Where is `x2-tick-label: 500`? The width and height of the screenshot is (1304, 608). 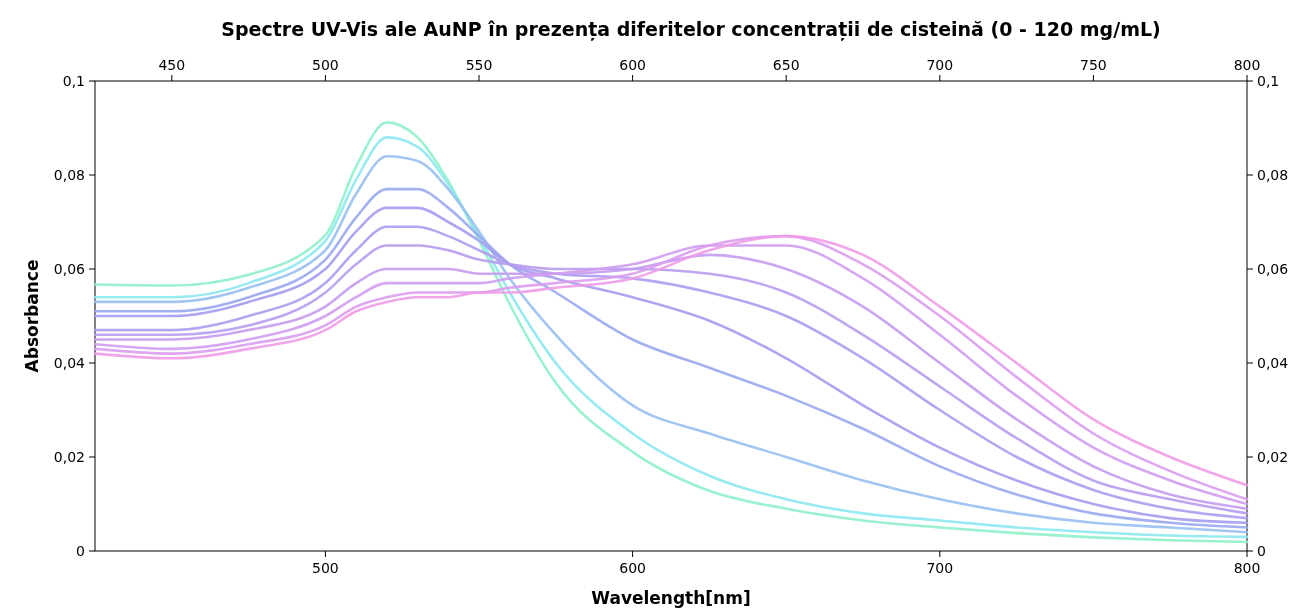
x2-tick-label: 500 is located at coordinates (325, 65).